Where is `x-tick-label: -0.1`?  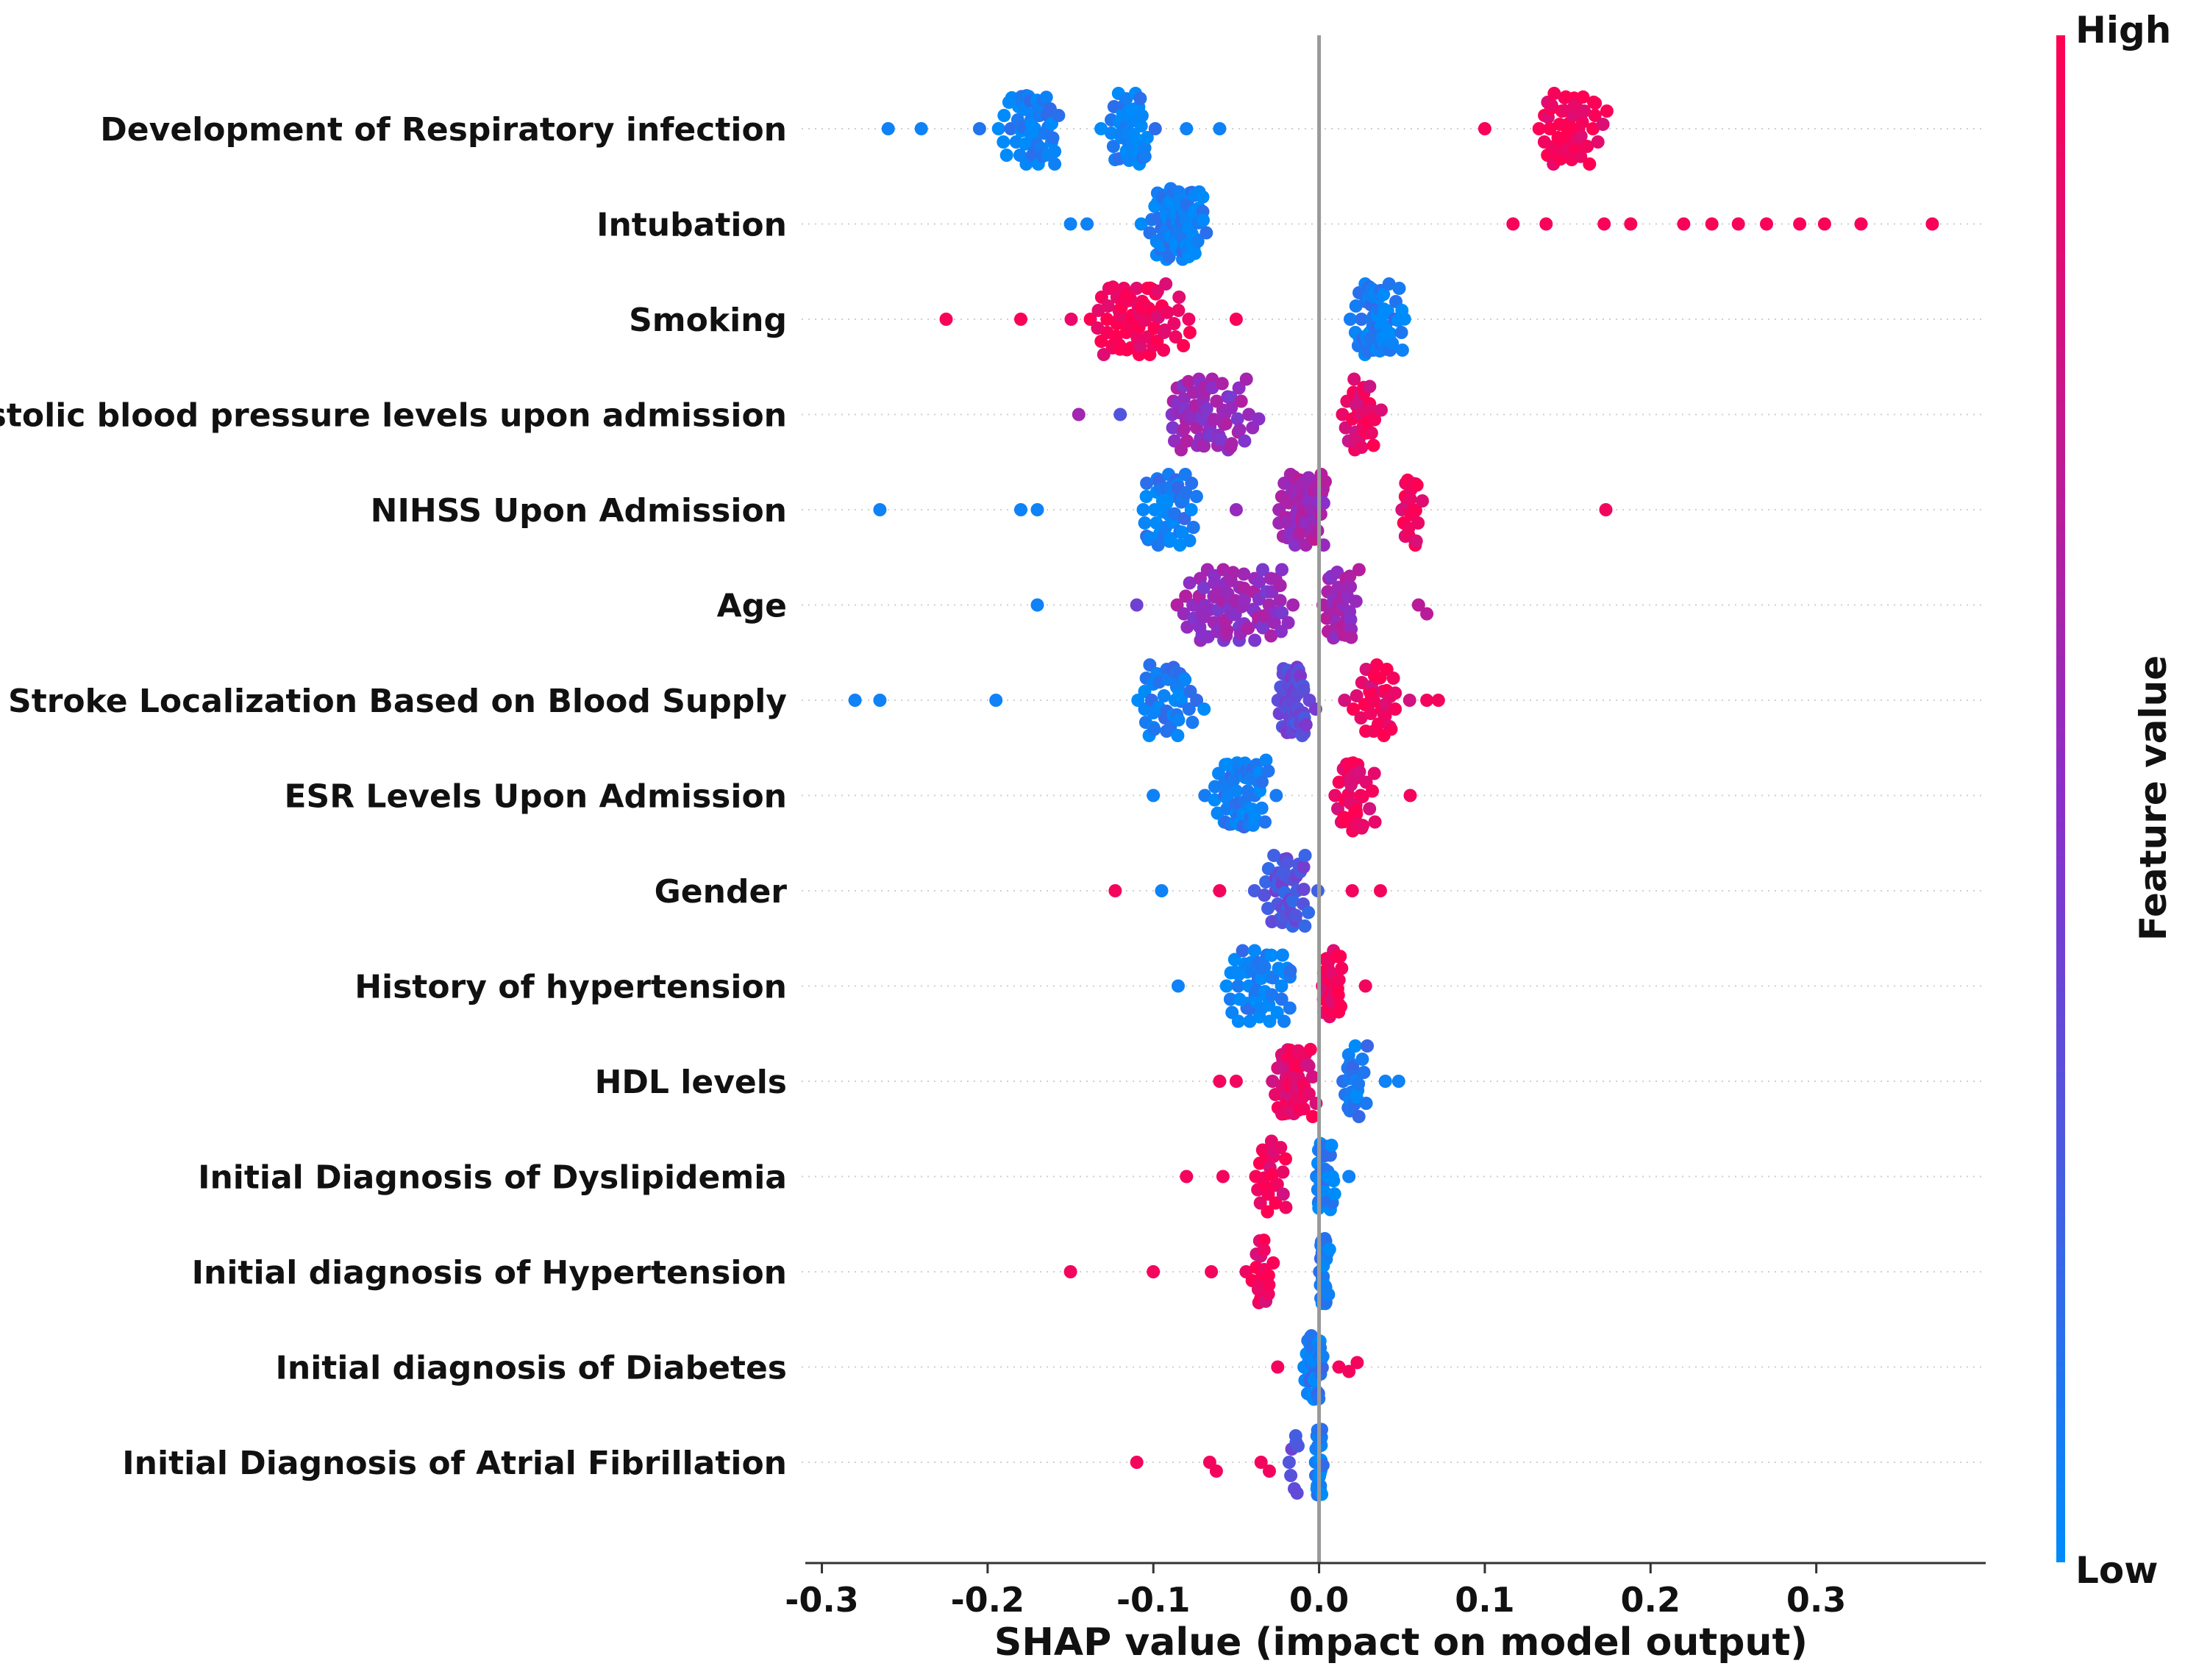
x-tick-label: -0.1 is located at coordinates (1153, 1600).